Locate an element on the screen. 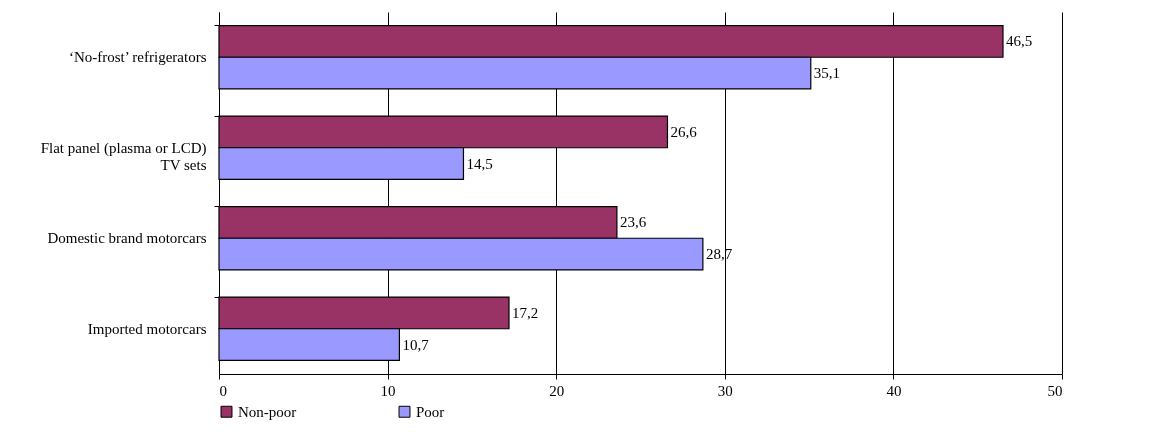 The height and width of the screenshot is (432, 1152). y-tick-label: ‘No-frost’ refrigerators is located at coordinates (137, 57).